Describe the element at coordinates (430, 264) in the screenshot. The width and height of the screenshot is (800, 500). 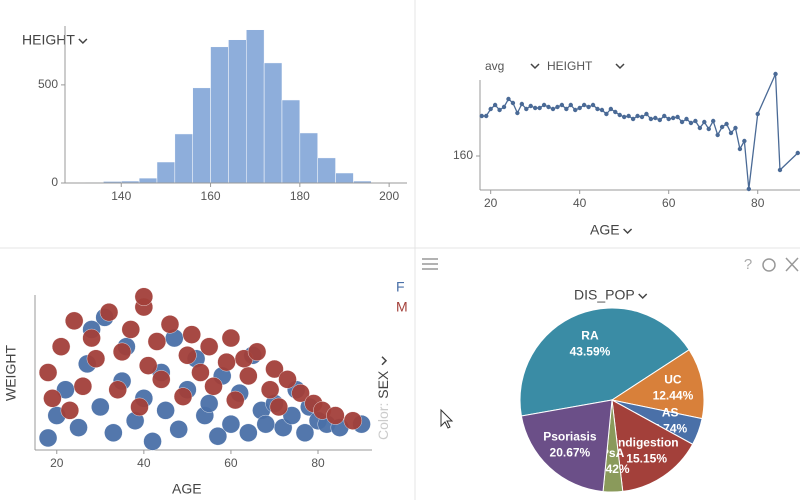
I see `menu-icon` at that location.